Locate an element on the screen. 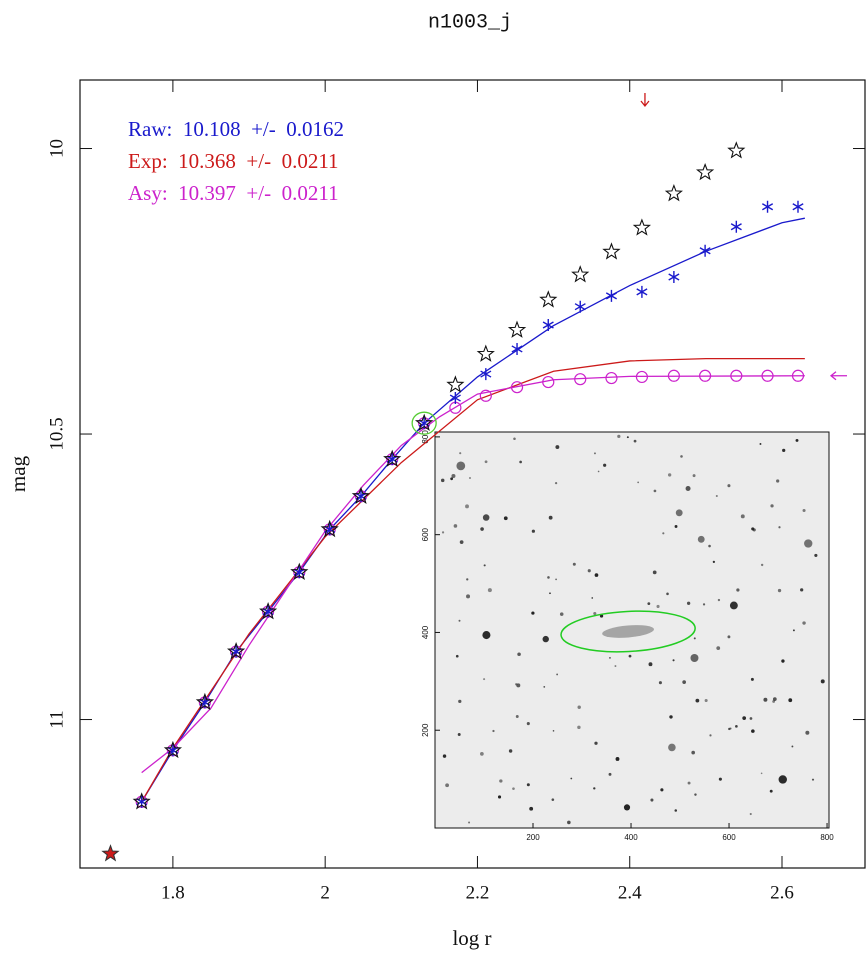 This screenshot has height=958, width=866. y-axis-label: mag is located at coordinates (18, 473).